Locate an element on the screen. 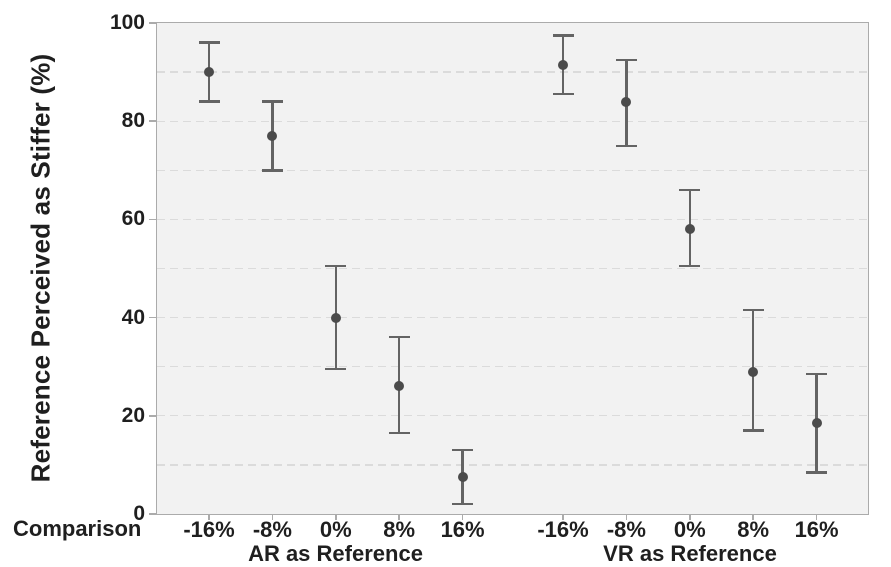 This screenshot has height=567, width=891. y-tick-label: 100 is located at coordinates (127, 22).